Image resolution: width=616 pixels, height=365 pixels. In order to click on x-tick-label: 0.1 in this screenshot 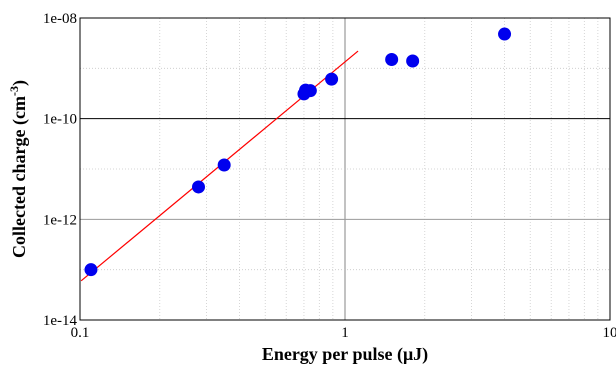, I will do `click(80, 333)`.